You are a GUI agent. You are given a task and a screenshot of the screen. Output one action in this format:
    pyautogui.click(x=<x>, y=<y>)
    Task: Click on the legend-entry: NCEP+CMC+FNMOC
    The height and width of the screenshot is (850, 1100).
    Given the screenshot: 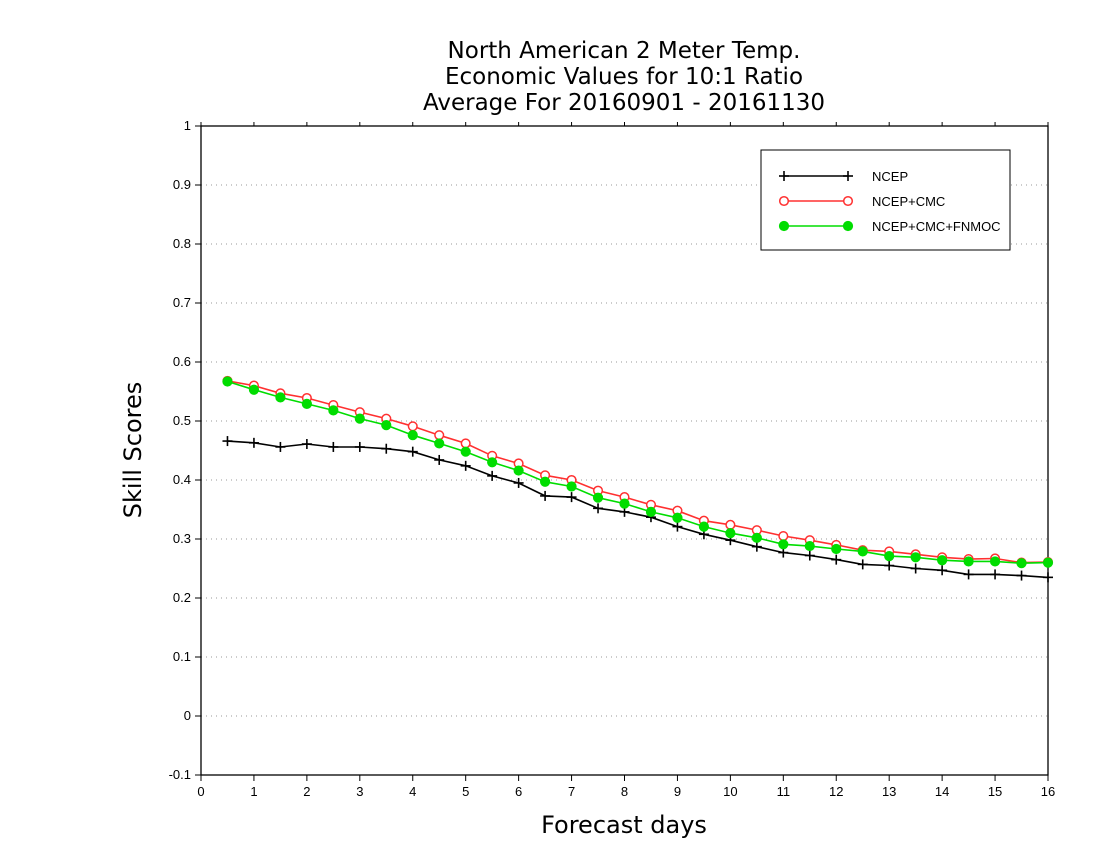 What is the action you would take?
    pyautogui.click(x=889, y=226)
    